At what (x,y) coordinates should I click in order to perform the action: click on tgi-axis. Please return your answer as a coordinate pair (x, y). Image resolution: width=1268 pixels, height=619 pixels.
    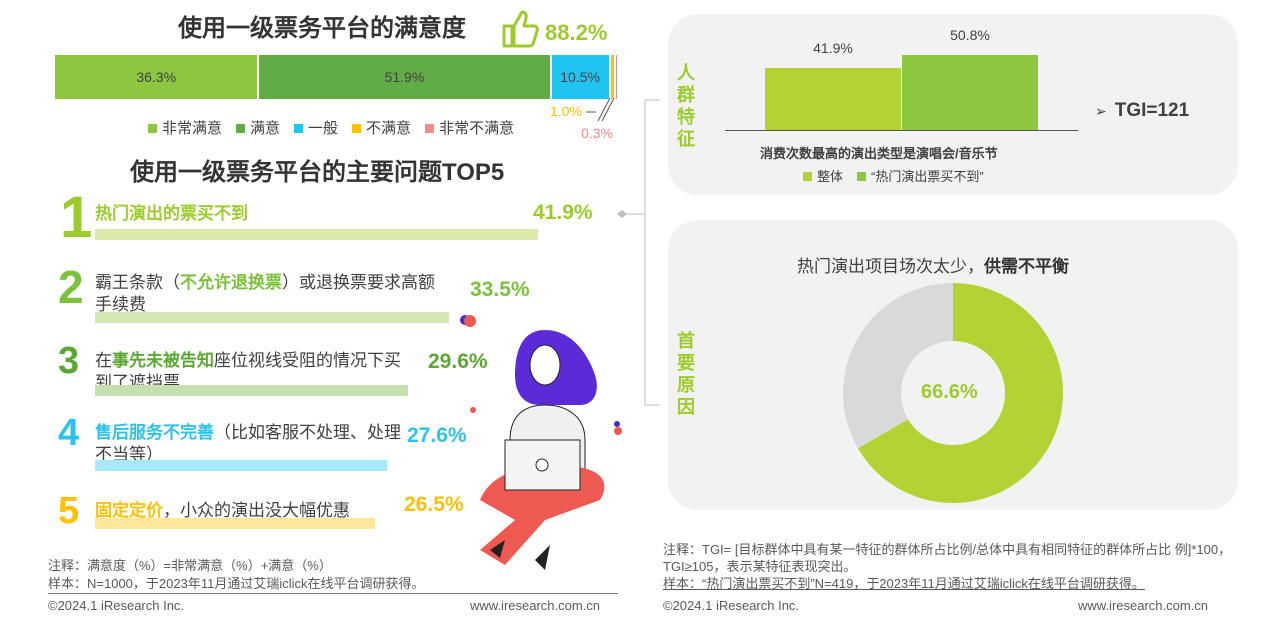
    Looking at the image, I should click on (901, 130).